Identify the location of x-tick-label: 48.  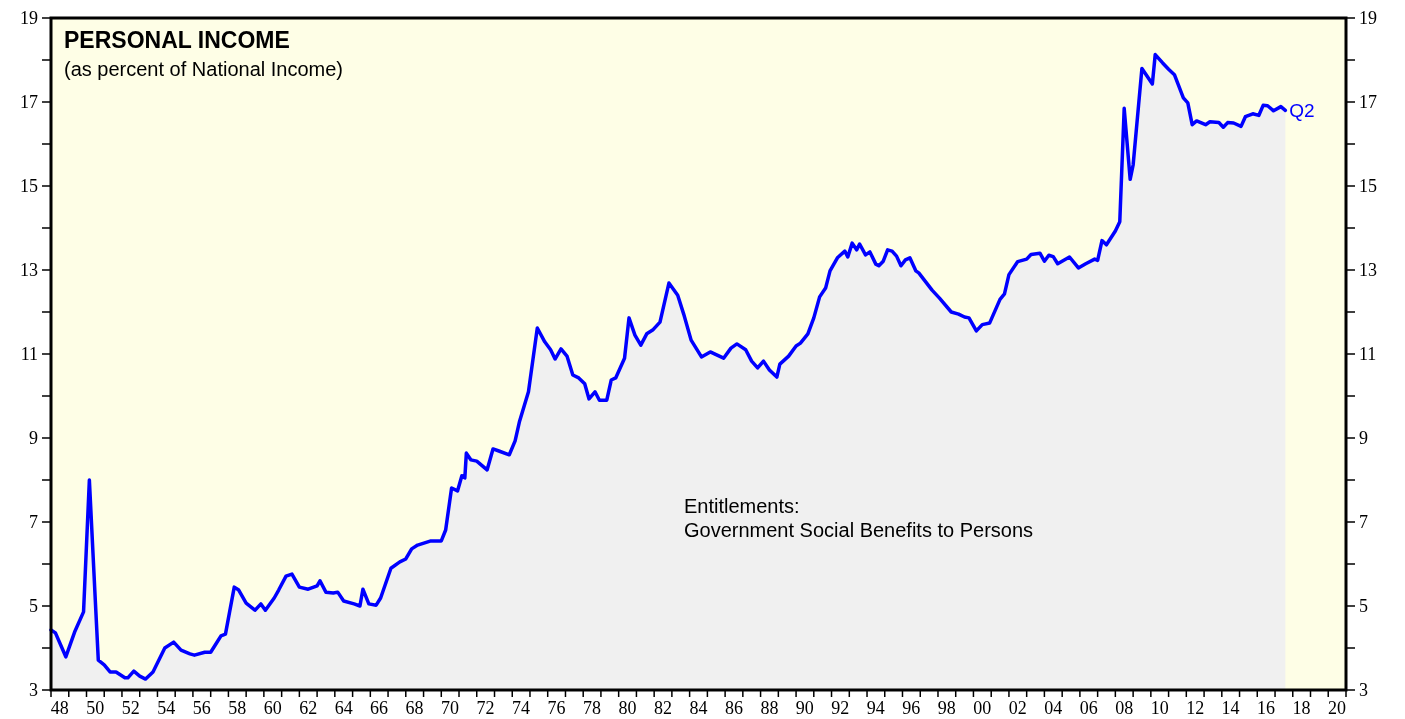
(59, 708).